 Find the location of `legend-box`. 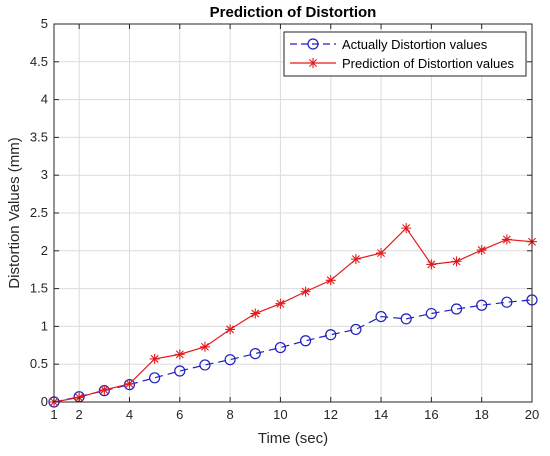

legend-box is located at coordinates (405, 54).